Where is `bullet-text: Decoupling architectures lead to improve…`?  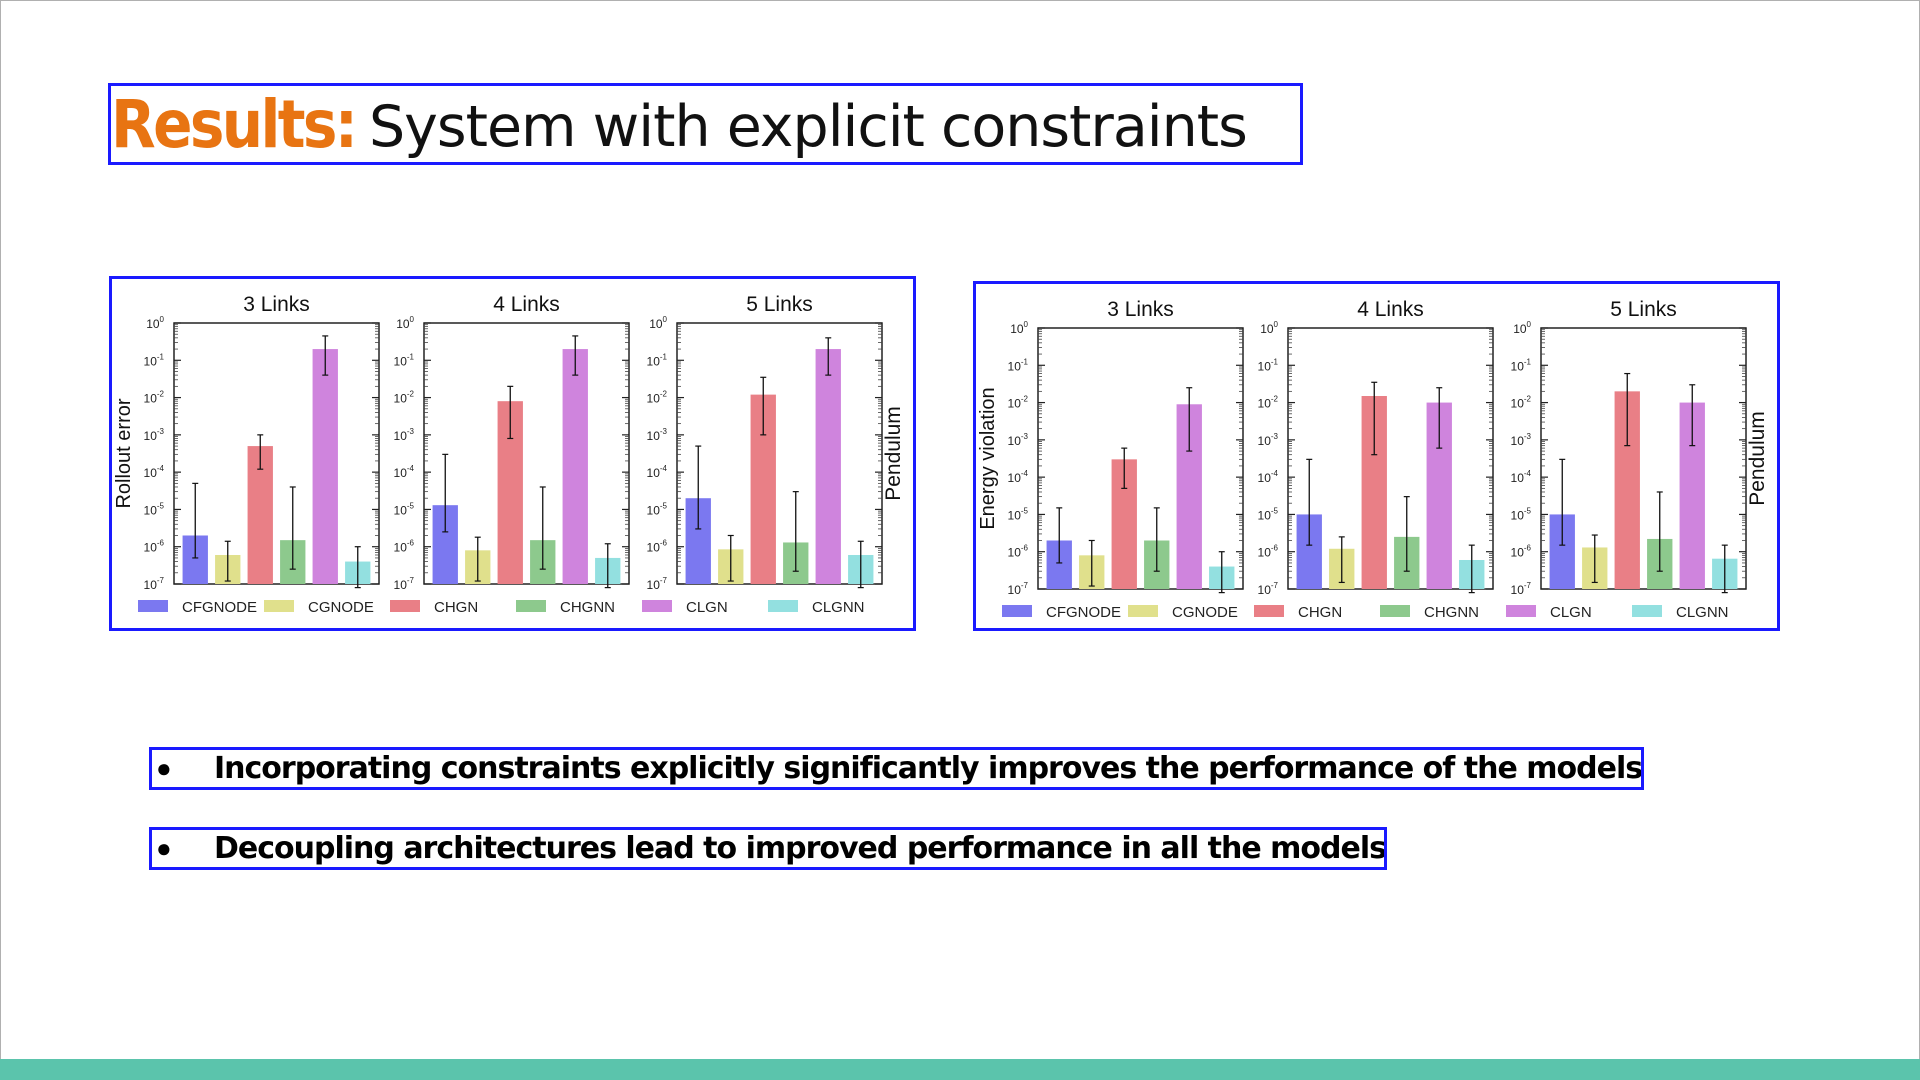
bullet-text: Decoupling architectures lead to improve… is located at coordinates (800, 848).